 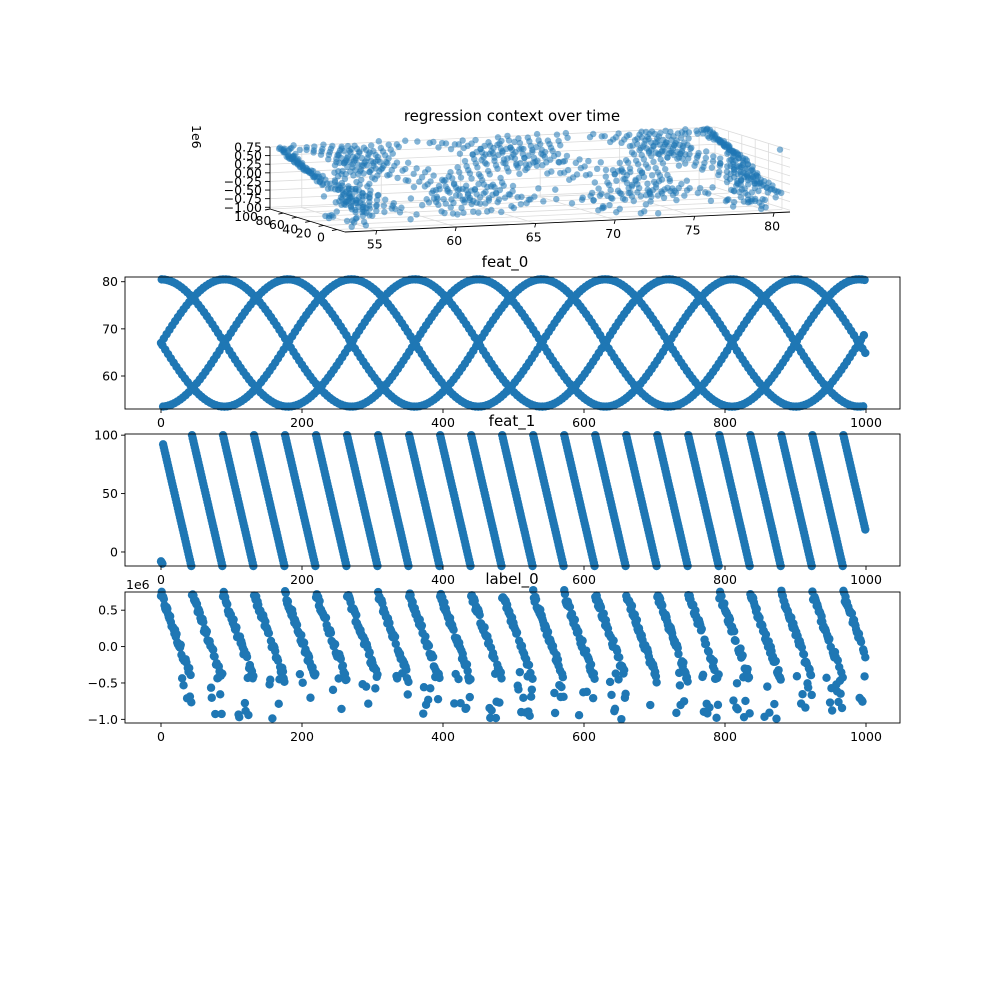 What do you see at coordinates (494, 667) in the screenshot?
I see `axes: 0 200 400 600 800 1000 0.5 0.0 −0.5 −1.0` at bounding box center [494, 667].